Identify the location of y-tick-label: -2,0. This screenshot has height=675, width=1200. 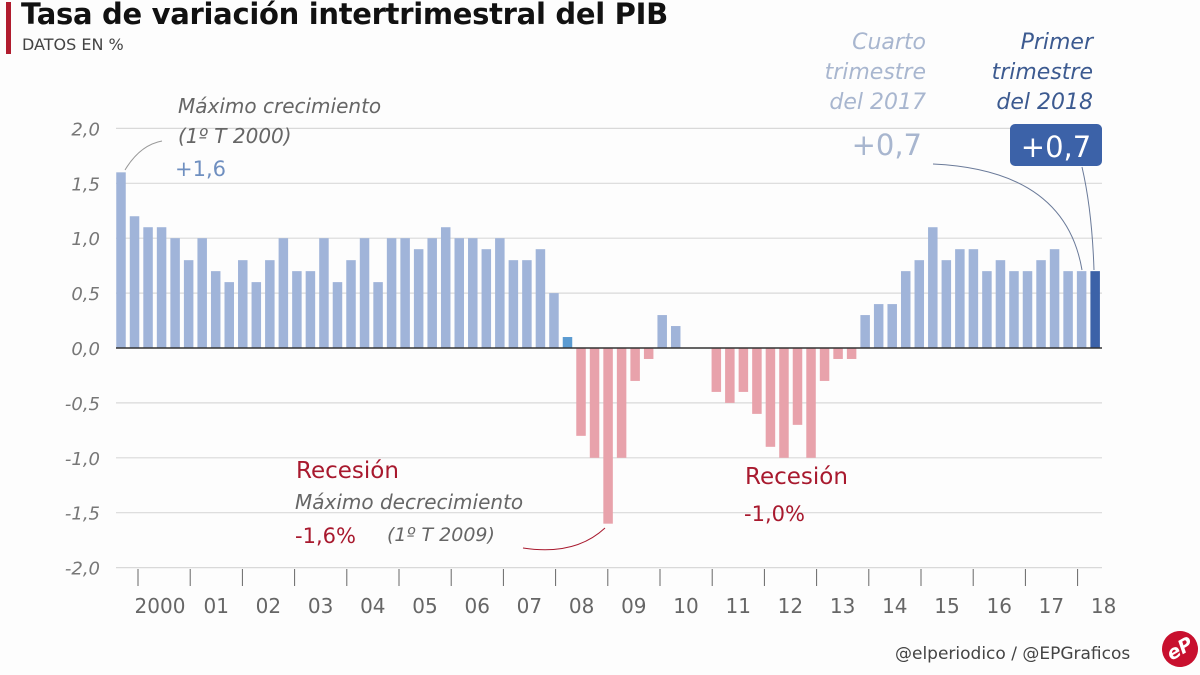
(82, 569).